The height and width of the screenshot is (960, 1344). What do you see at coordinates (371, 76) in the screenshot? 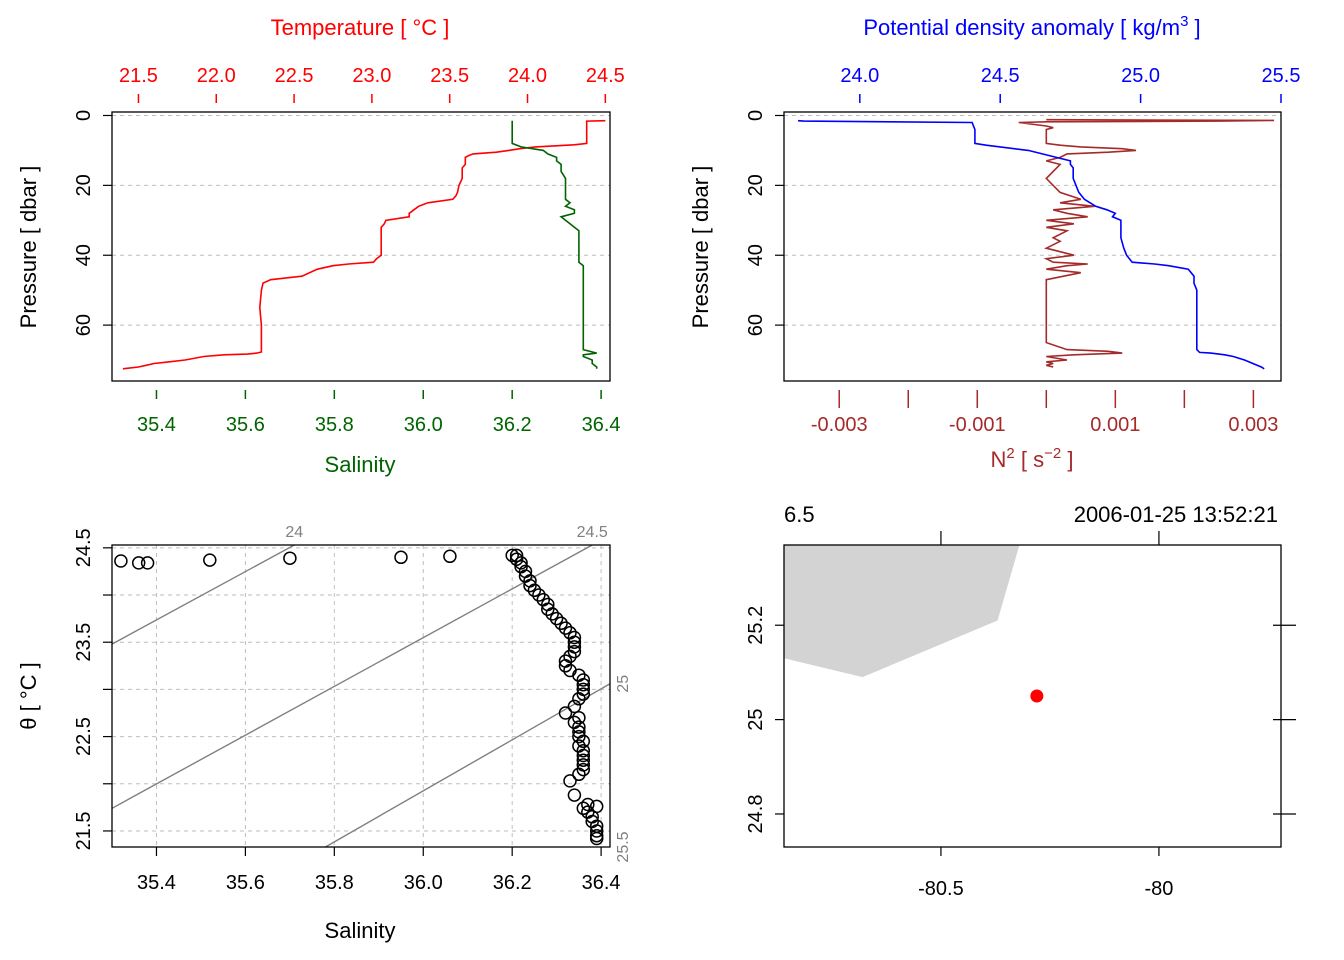
I see `p1-top-tick-label: 23.0` at bounding box center [371, 76].